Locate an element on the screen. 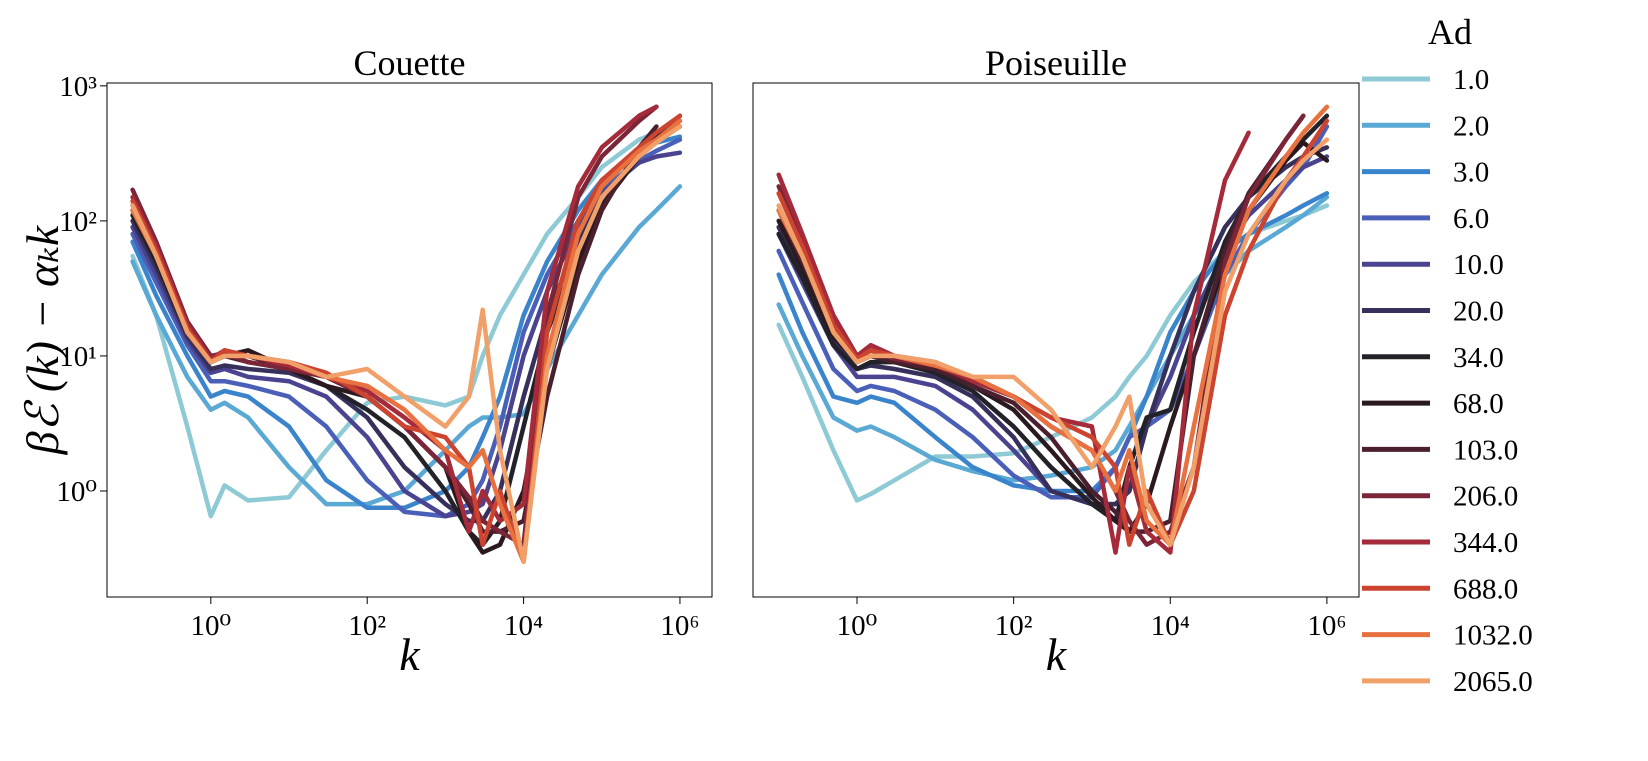  legend-label: 6.0 is located at coordinates (1471, 219).